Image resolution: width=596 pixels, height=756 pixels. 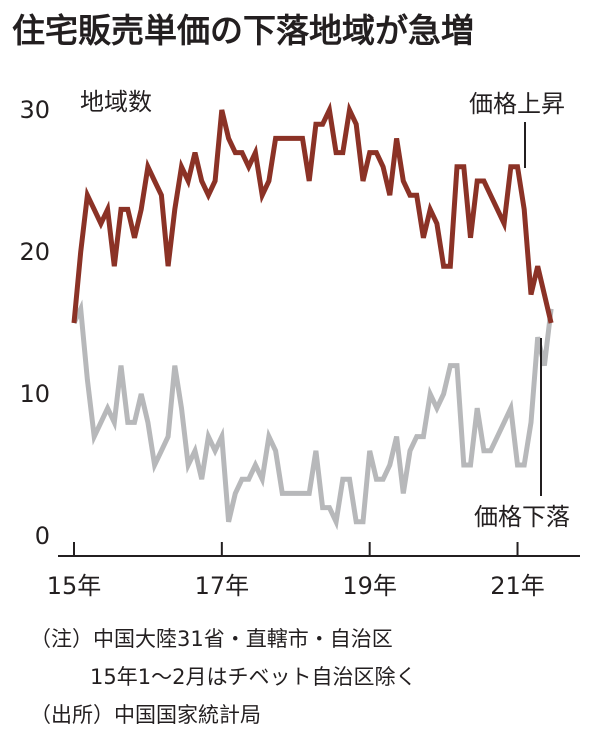 I want to click on y-tick-label: 30, so click(x=34, y=110).